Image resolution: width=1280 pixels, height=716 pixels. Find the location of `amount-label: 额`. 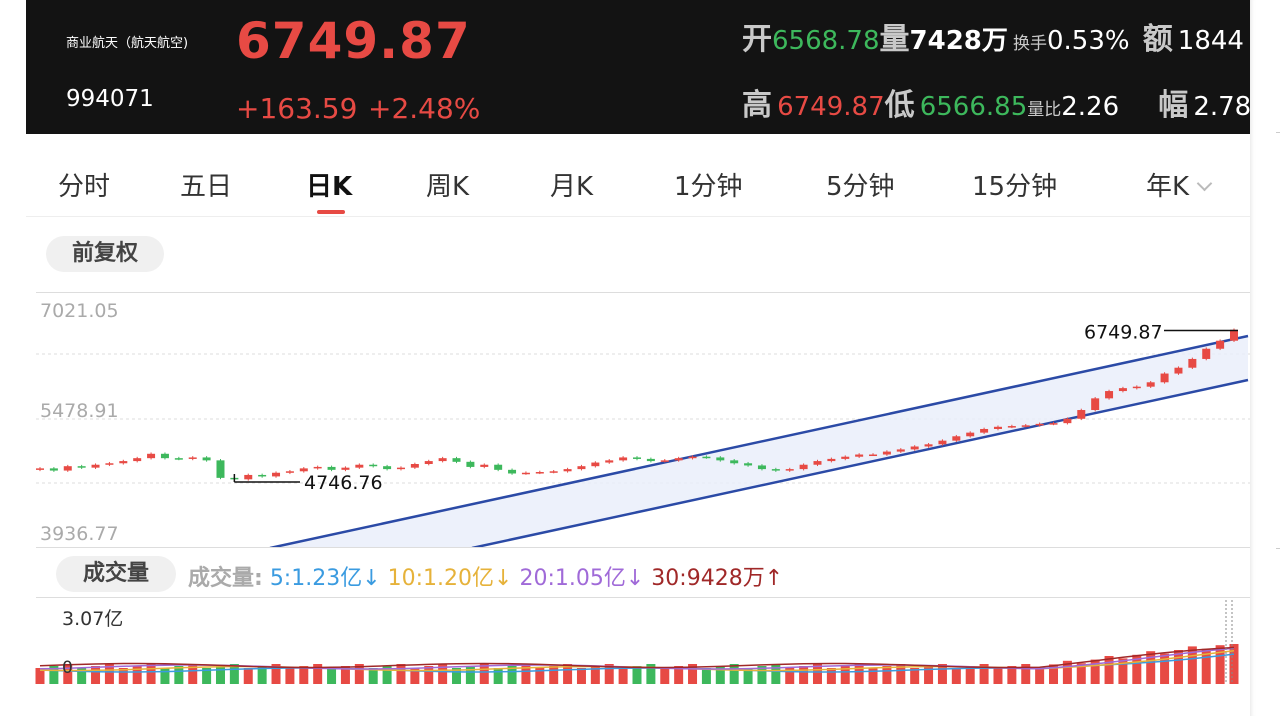

amount-label: 额 is located at coordinates (1157, 39).